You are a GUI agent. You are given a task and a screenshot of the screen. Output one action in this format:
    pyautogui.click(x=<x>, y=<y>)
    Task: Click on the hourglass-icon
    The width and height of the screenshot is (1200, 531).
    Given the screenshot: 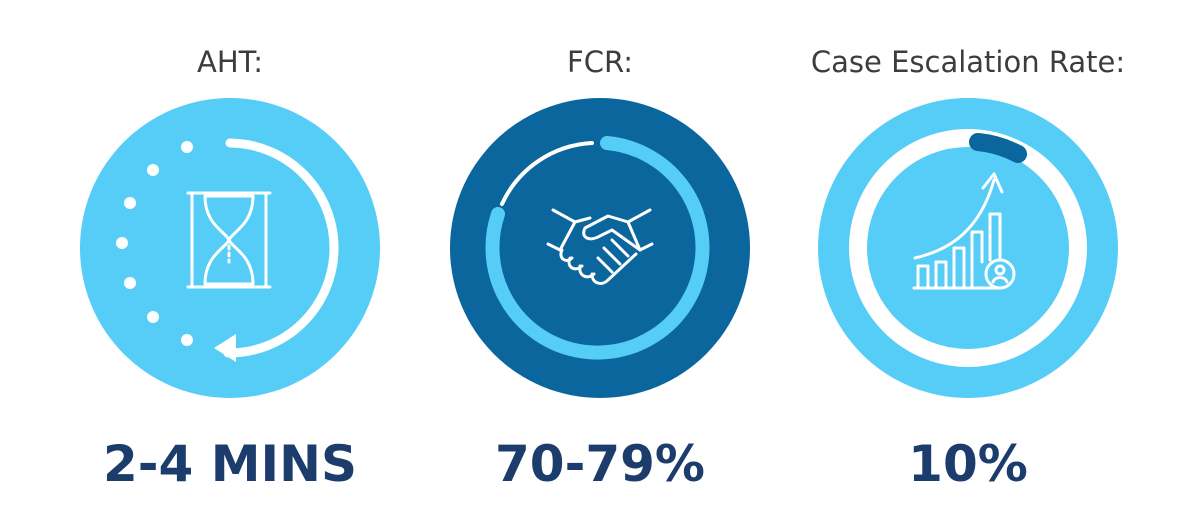 What is the action you would take?
    pyautogui.click(x=229, y=240)
    